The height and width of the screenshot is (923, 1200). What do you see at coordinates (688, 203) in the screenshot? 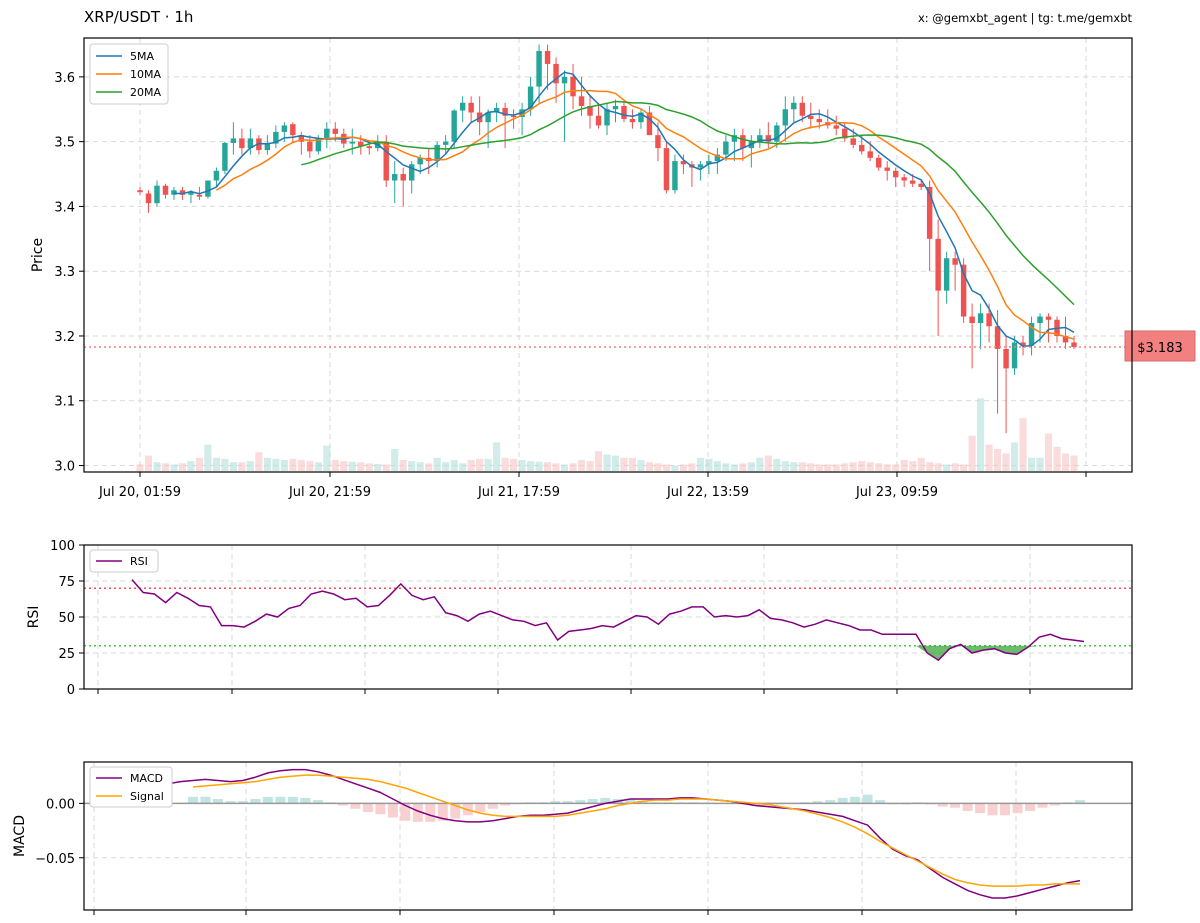
I see `ma20-line` at bounding box center [688, 203].